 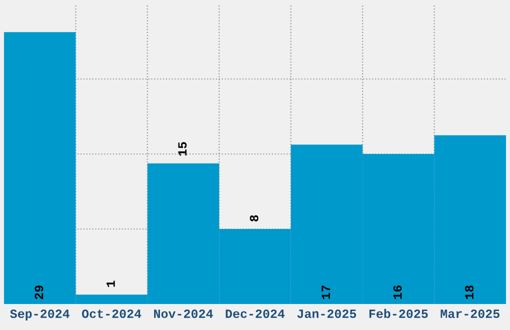 I want to click on data-label: 16, so click(x=397, y=292).